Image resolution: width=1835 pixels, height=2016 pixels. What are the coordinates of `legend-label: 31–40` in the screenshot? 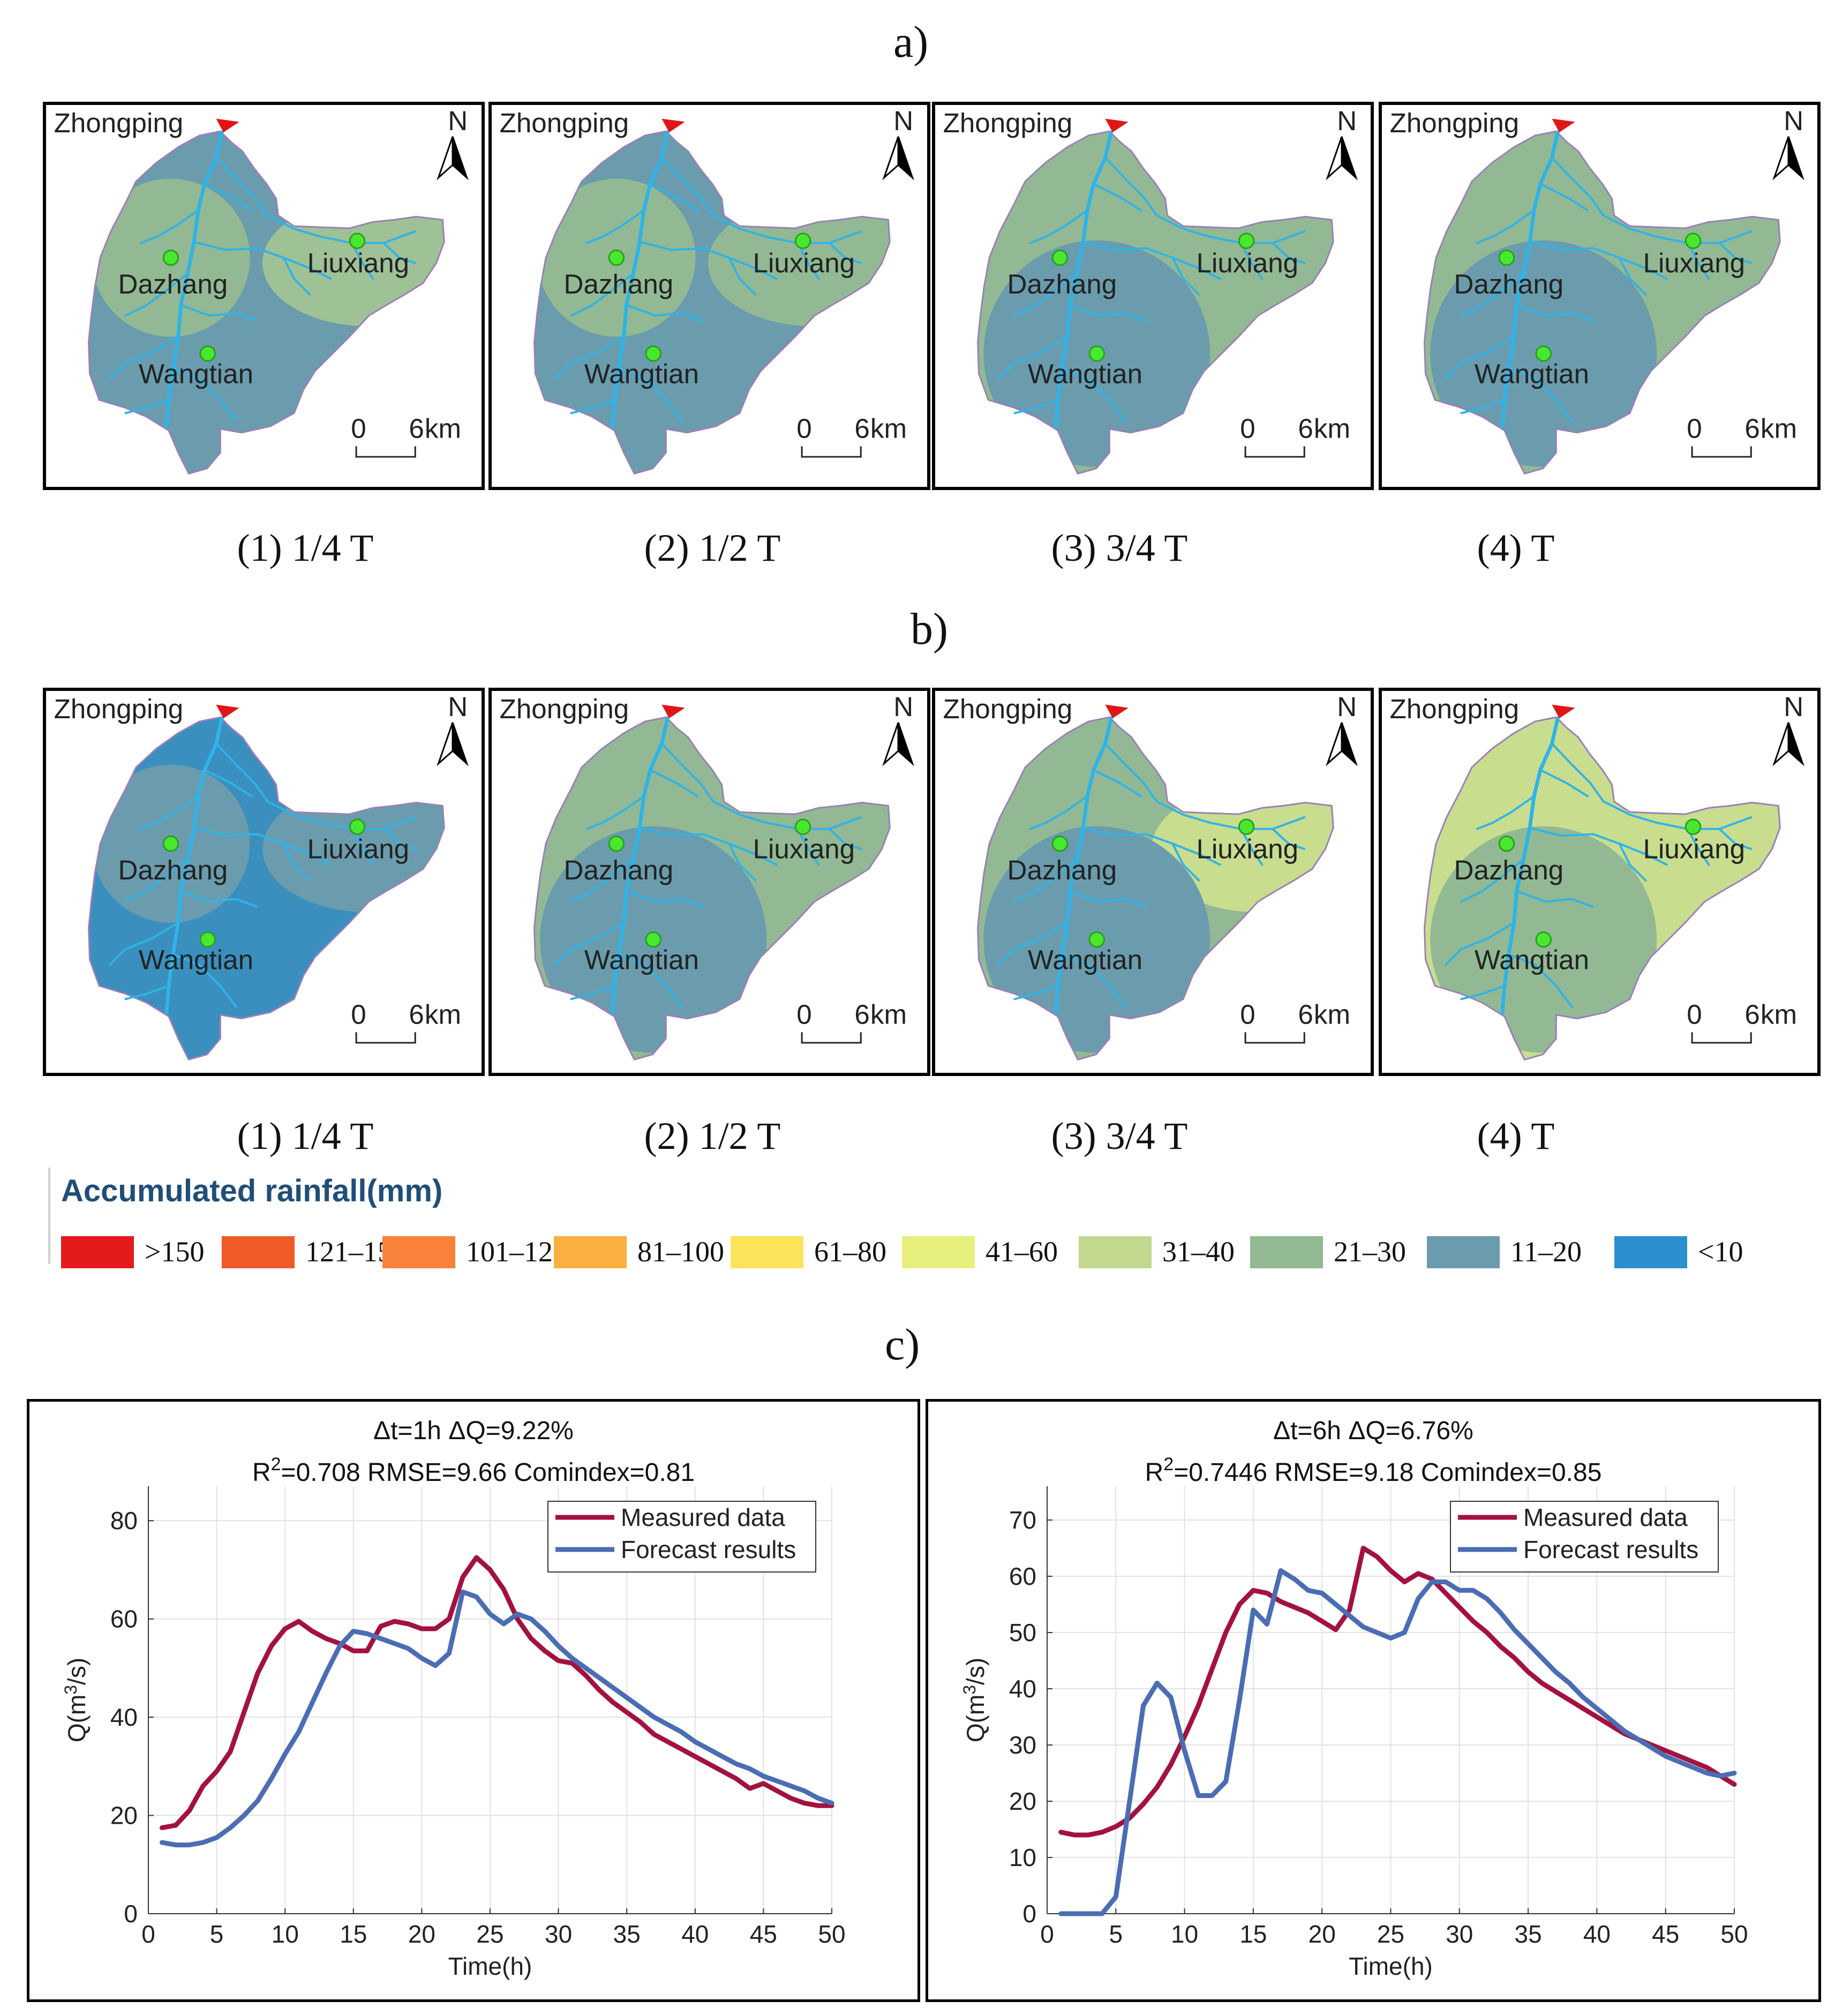 It's located at (1198, 1252).